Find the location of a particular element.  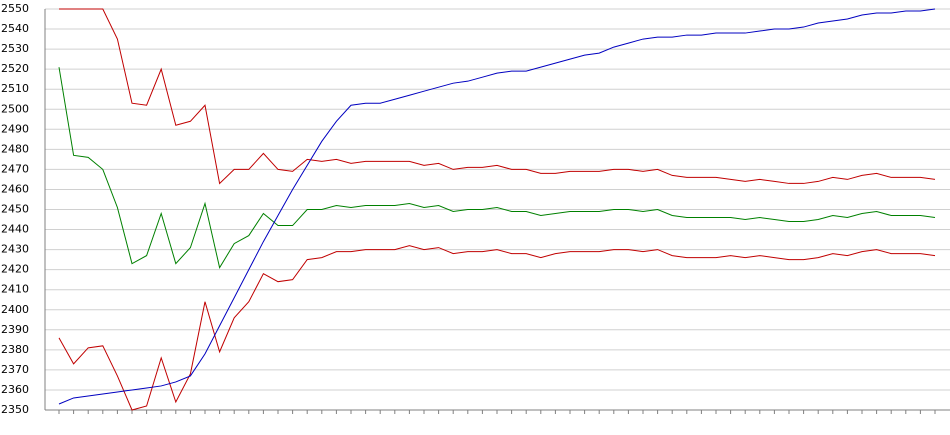

y-tick-label: 2550 is located at coordinates (15, 8).